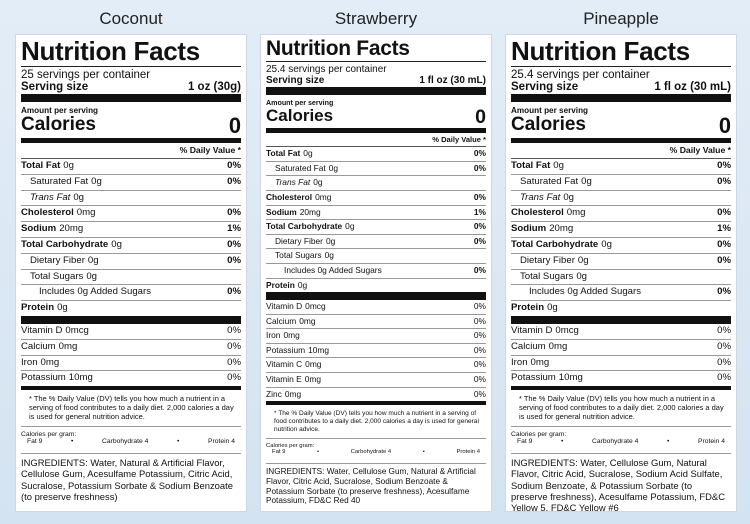  Describe the element at coordinates (376, 198) in the screenshot. I see `nutrient-row: Cholesterol 0mg 0%` at that location.